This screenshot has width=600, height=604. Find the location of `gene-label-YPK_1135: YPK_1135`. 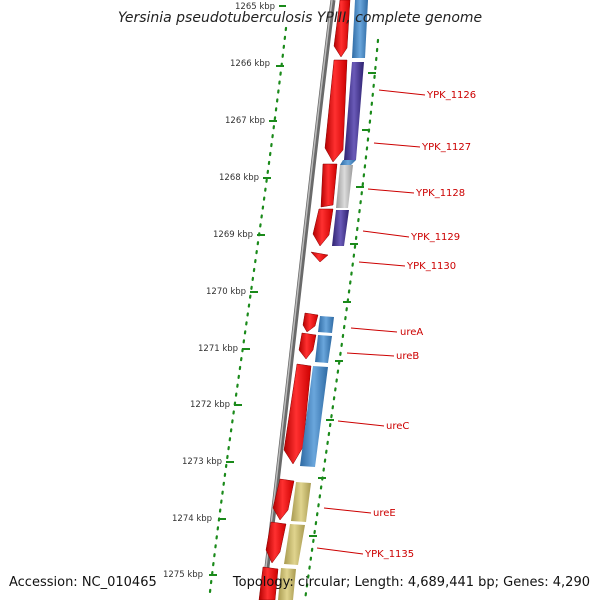

gene-label-YPK_1135: YPK_1135 is located at coordinates (389, 554).